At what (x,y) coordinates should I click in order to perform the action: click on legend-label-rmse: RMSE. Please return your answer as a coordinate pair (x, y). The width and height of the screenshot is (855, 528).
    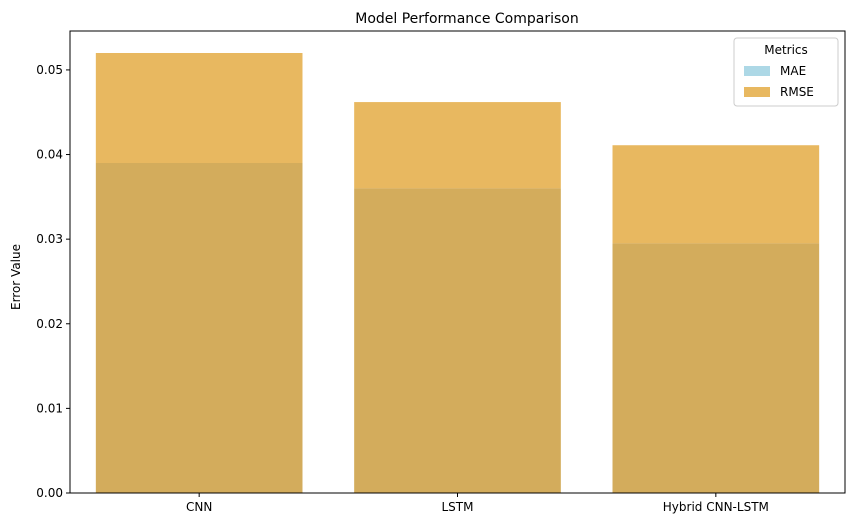
    Looking at the image, I should click on (797, 92).